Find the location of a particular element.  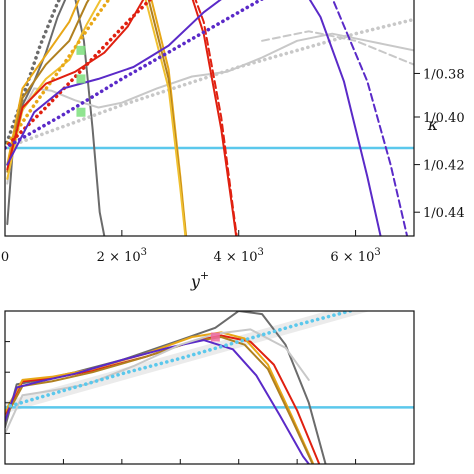

x-tick-label-2: 4 × 103 is located at coordinates (239, 256).